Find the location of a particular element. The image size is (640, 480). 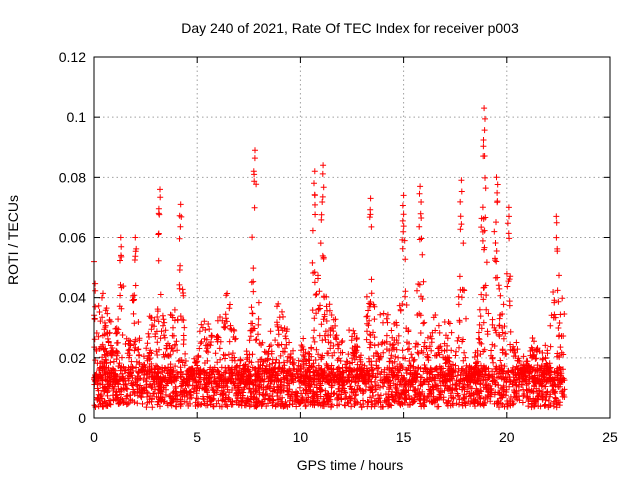

y-tick-label: 0.1 is located at coordinates (77, 117).